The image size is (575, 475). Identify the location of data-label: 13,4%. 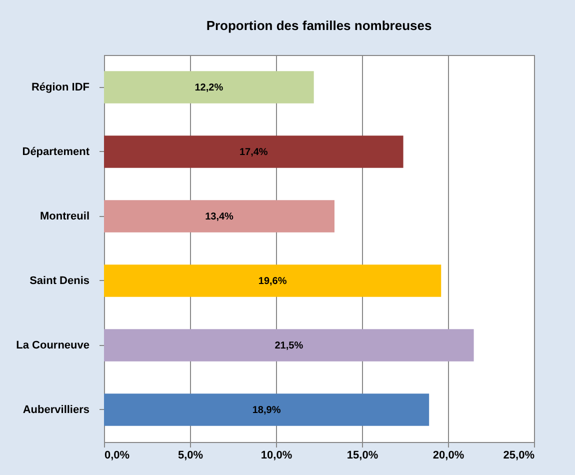
(219, 216).